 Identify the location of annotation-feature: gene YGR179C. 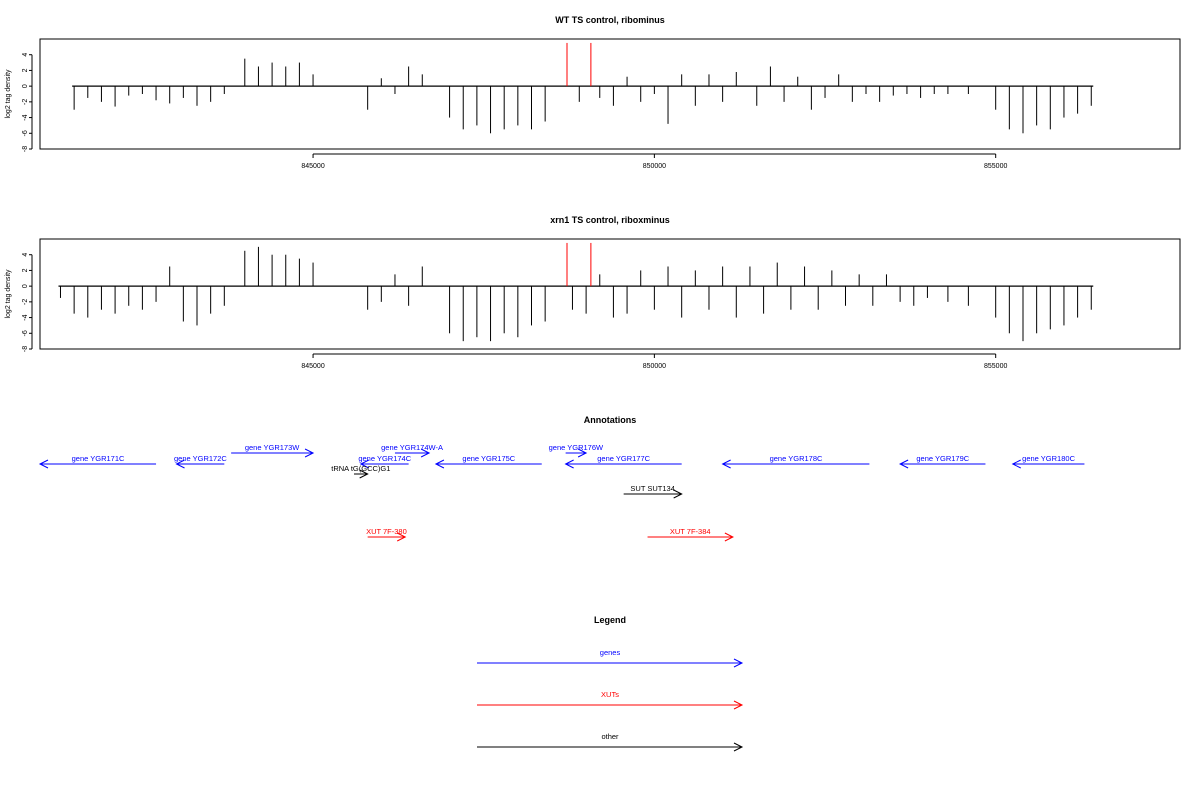
(942, 461).